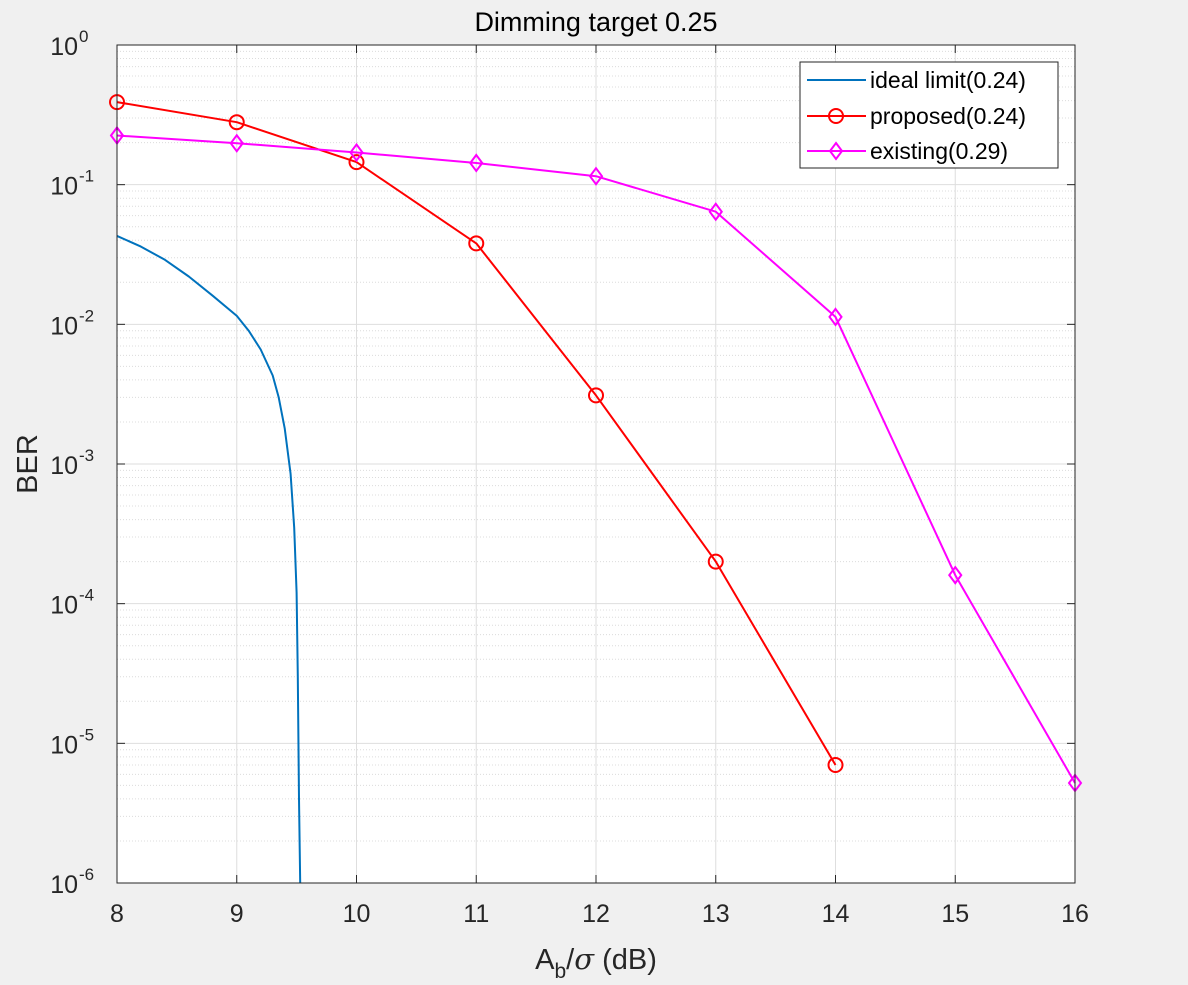 The height and width of the screenshot is (985, 1188). What do you see at coordinates (28, 464) in the screenshot?
I see `y-axis-title: BER` at bounding box center [28, 464].